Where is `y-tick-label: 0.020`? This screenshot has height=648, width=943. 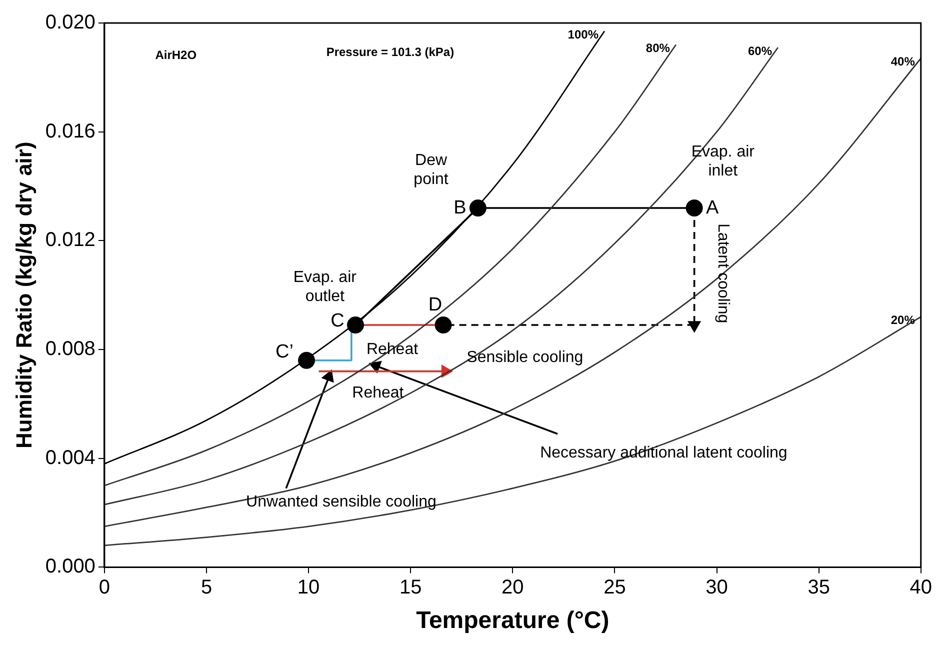
y-tick-label: 0.020 is located at coordinates (70, 23).